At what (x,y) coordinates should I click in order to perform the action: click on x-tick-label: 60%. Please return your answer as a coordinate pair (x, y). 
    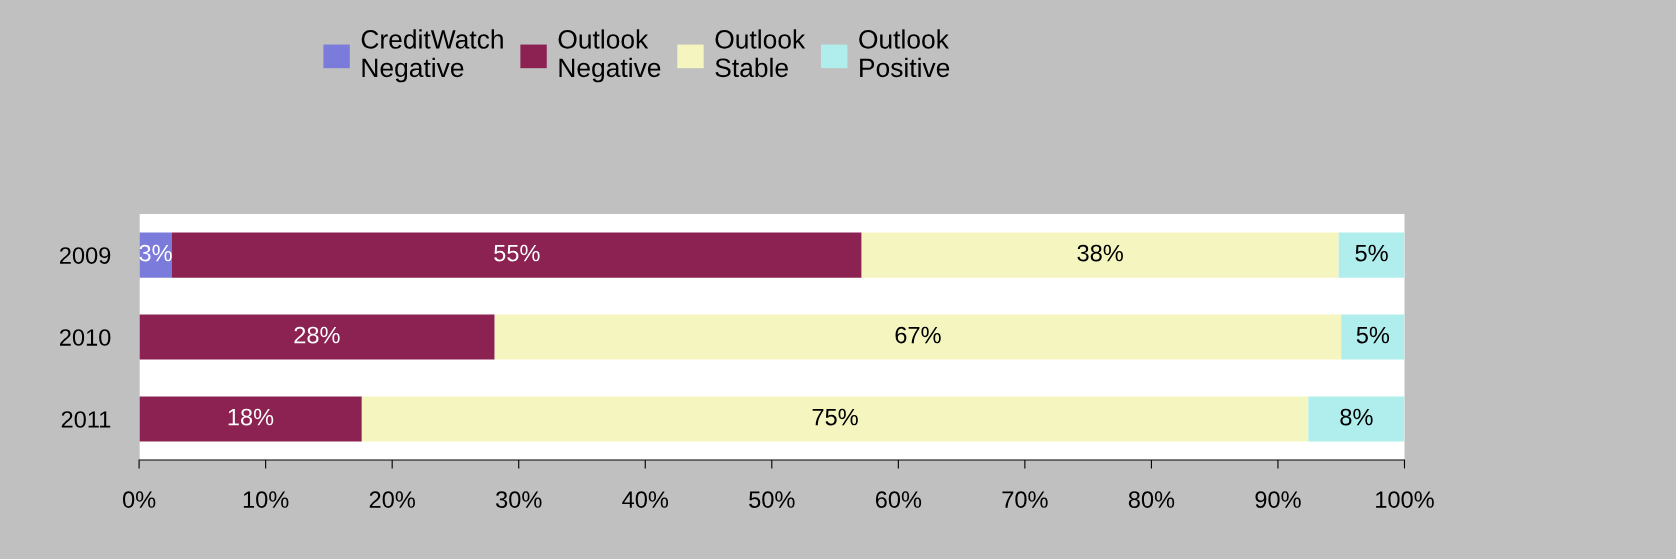
    Looking at the image, I should click on (898, 499).